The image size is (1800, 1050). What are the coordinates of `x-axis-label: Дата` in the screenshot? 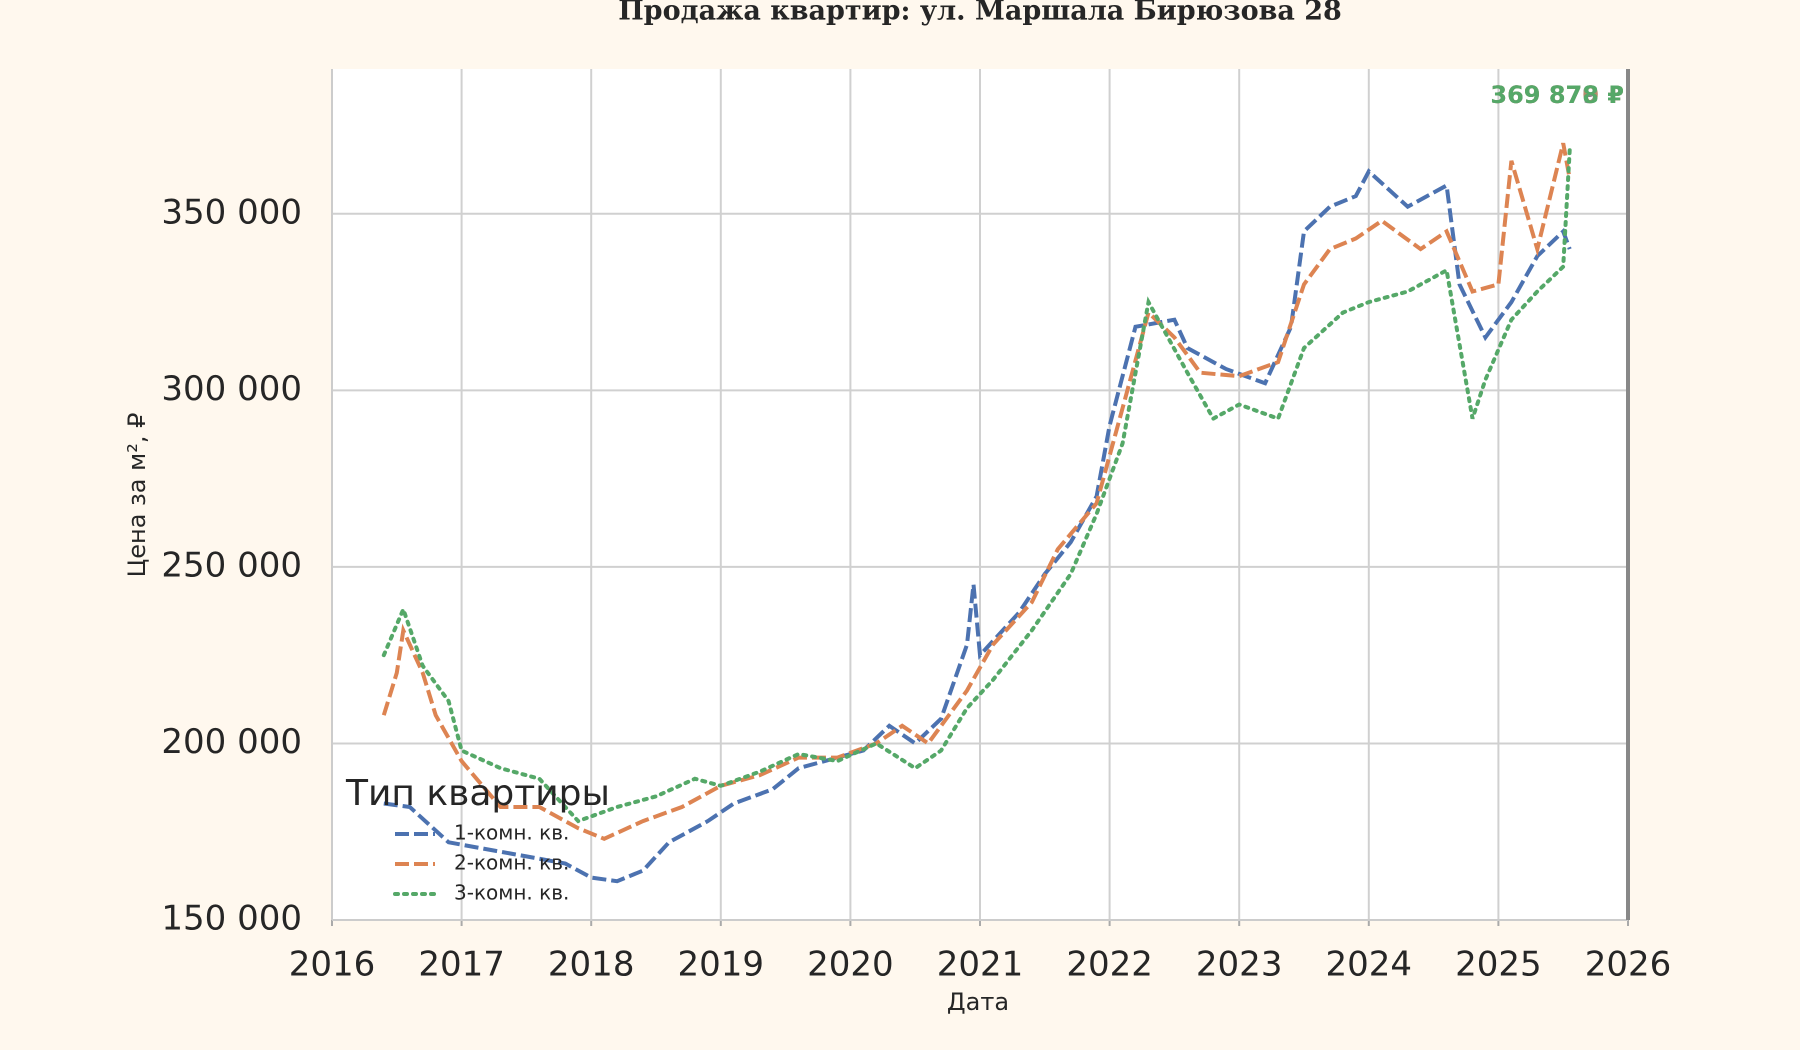 It's located at (978, 1002).